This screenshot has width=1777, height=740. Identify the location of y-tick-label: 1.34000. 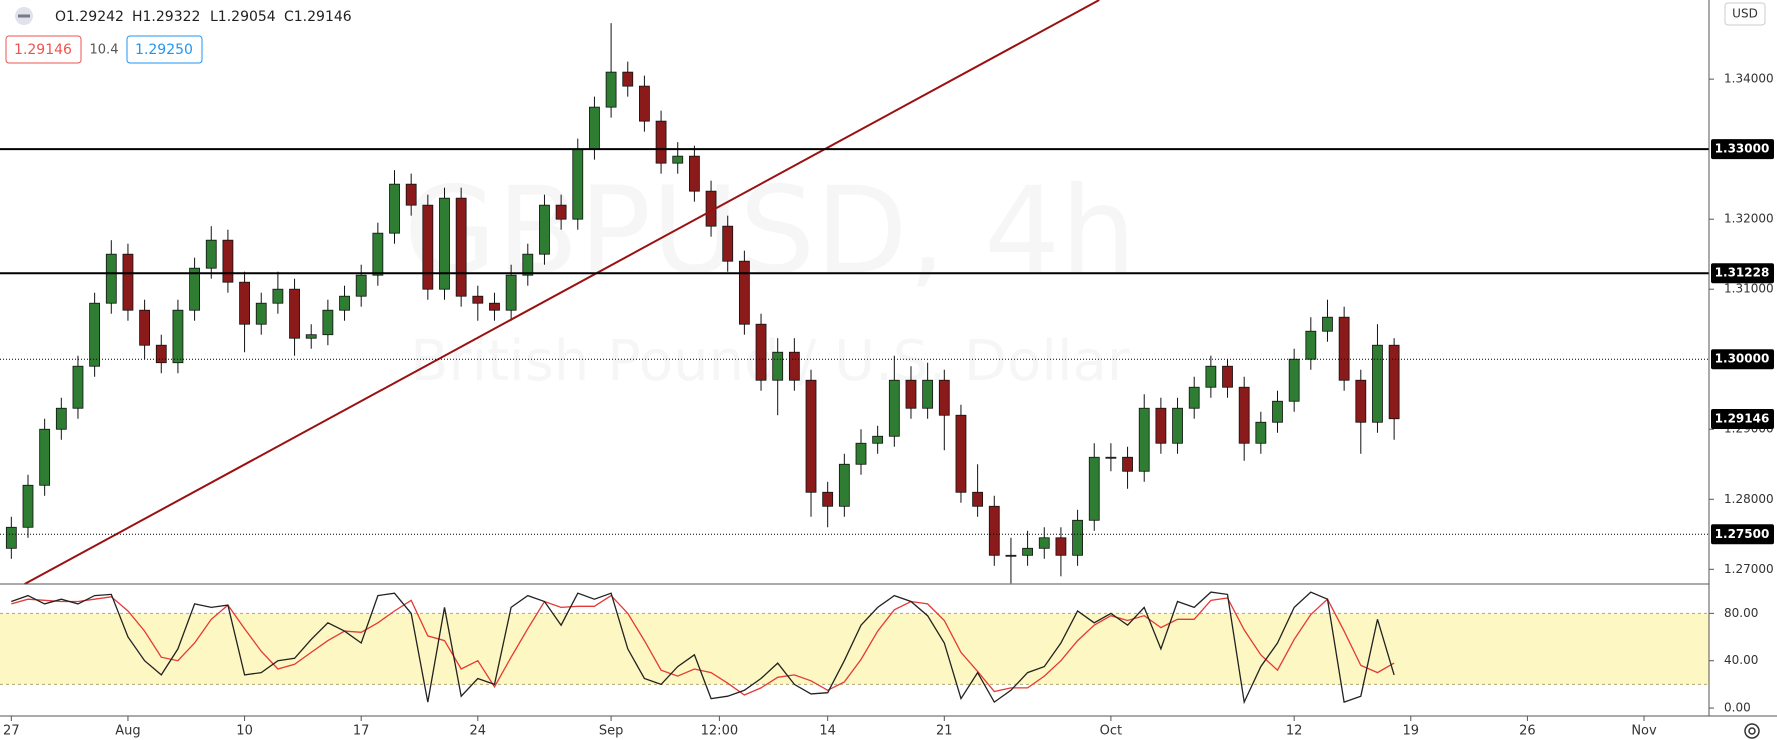
(1749, 79).